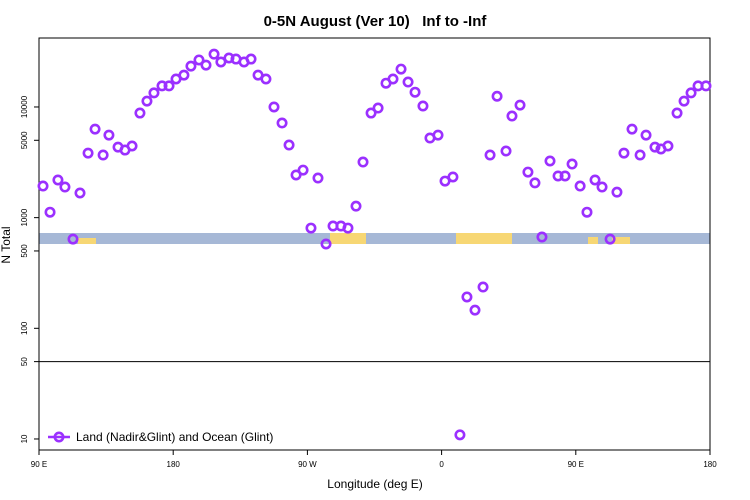  What do you see at coordinates (374, 484) in the screenshot?
I see `x-axis-label: Longitude (deg E)` at bounding box center [374, 484].